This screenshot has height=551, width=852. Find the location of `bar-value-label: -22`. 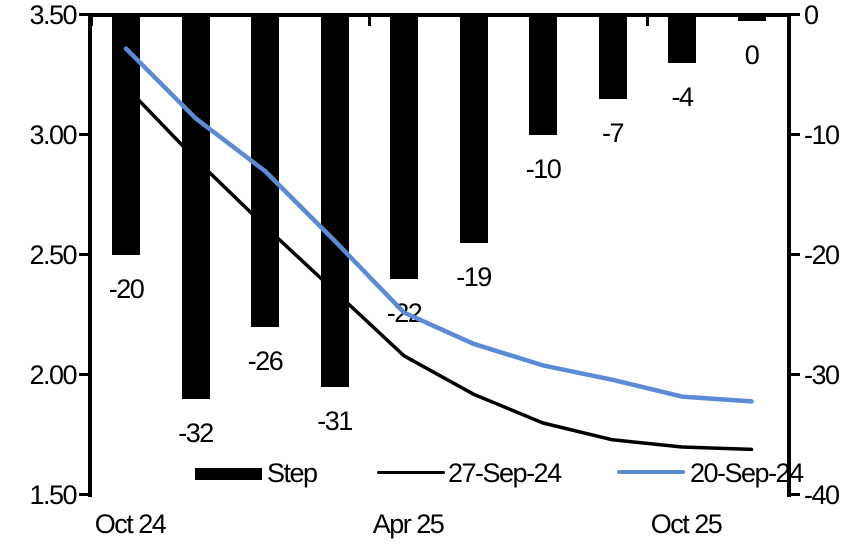

bar-value-label: -22 is located at coordinates (404, 313).